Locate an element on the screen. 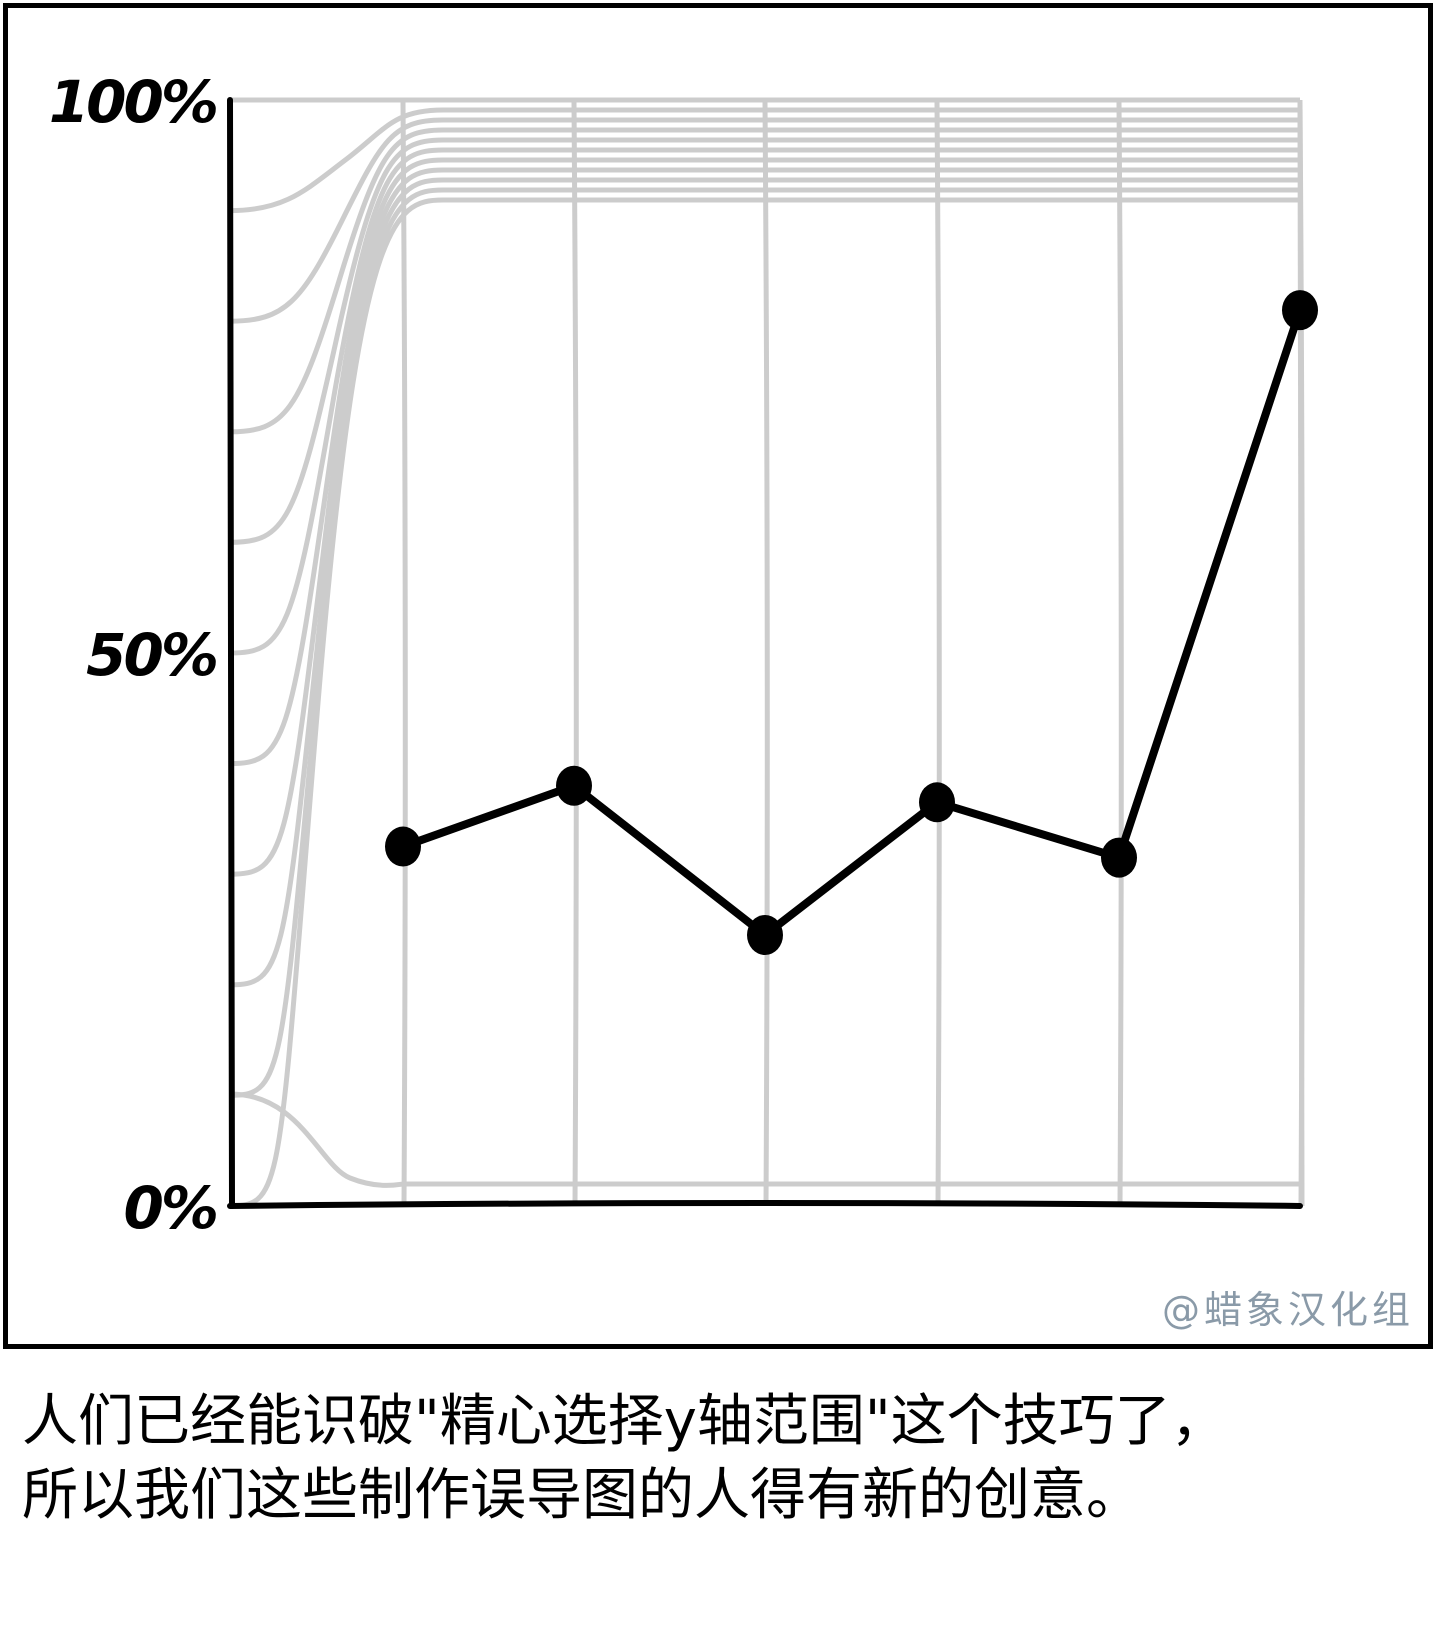 The width and height of the screenshot is (1442, 1628). y-axis is located at coordinates (231, 653).